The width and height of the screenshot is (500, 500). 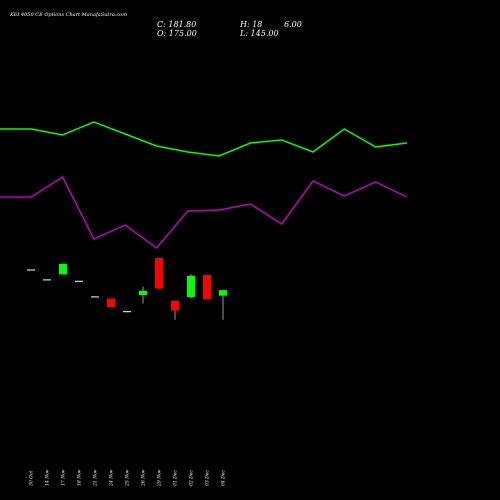 I want to click on magenta-series-line, so click(x=204, y=212).